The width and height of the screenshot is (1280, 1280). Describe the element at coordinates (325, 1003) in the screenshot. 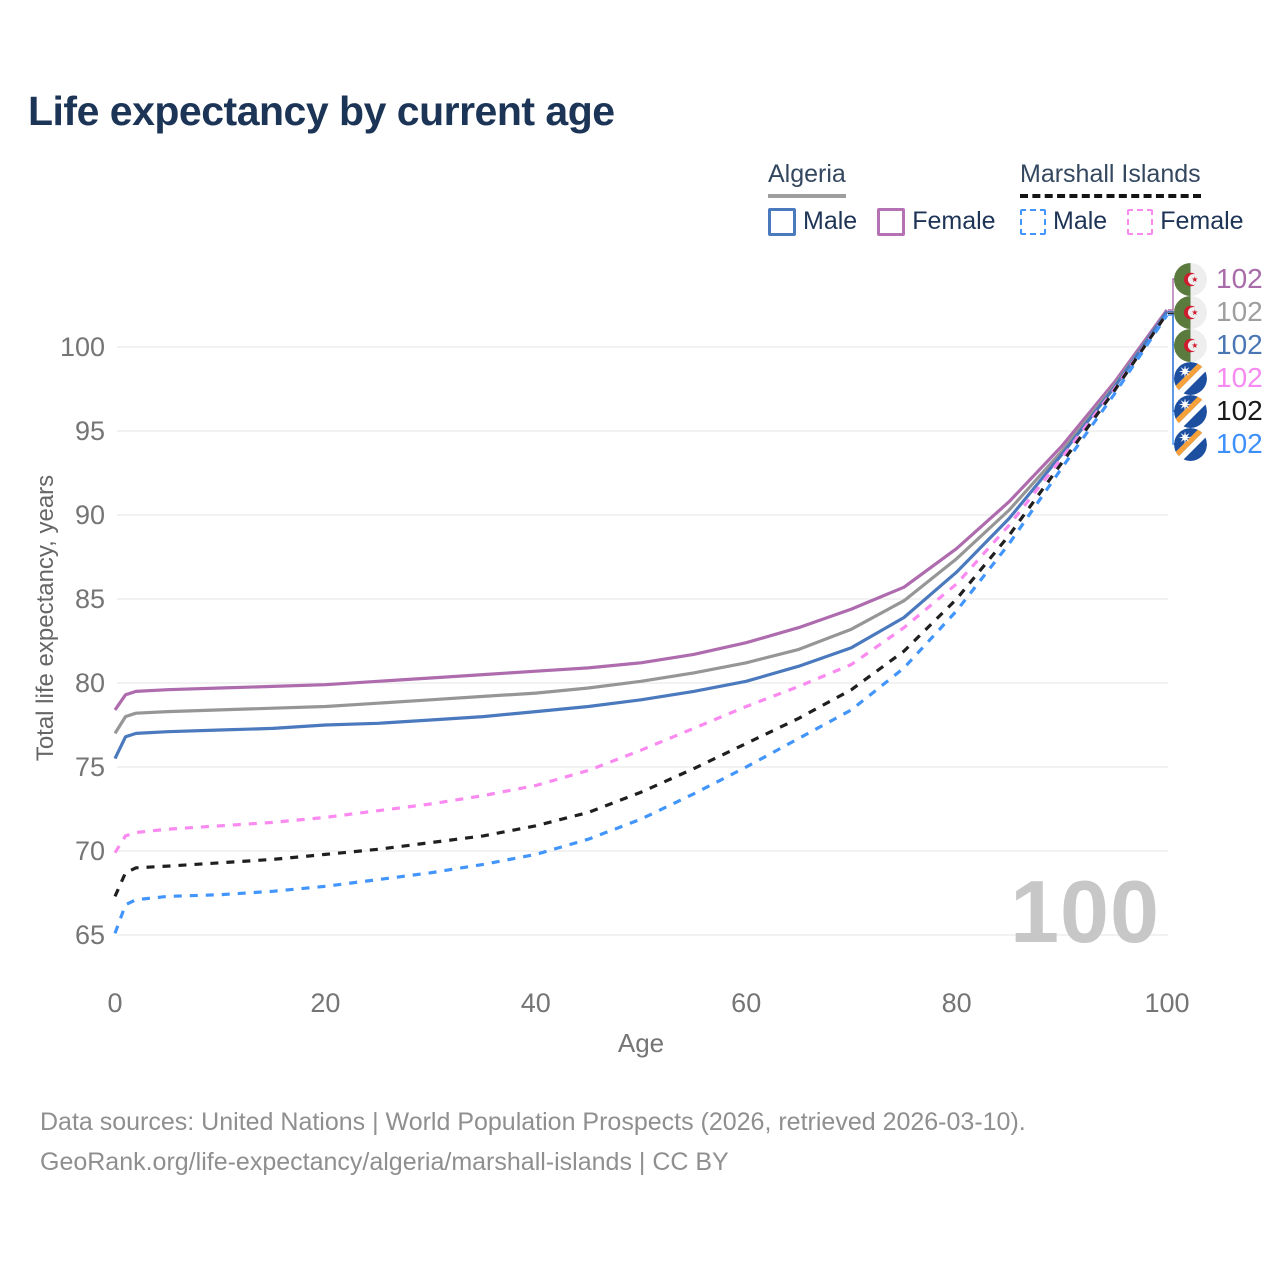

I see `x-tick-20: 20` at that location.